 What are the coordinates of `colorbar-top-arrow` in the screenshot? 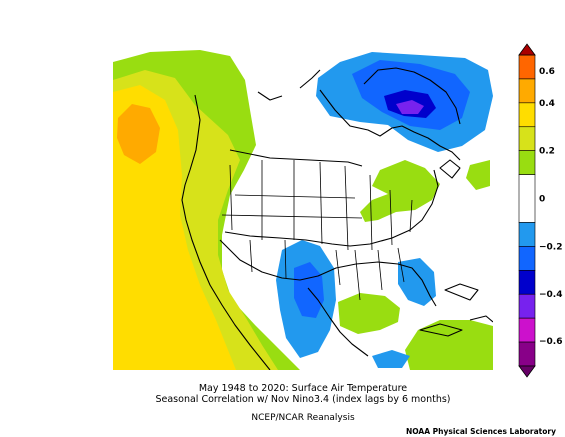 It's located at (527, 49).